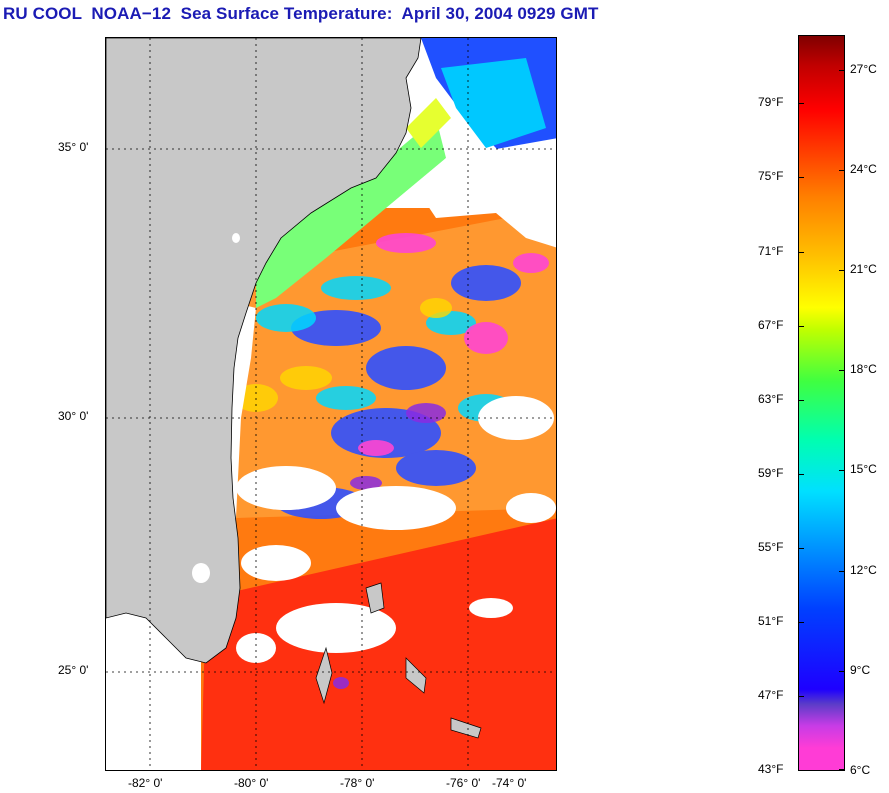  I want to click on colorbar-celsius-label: 18°C, so click(863, 369).